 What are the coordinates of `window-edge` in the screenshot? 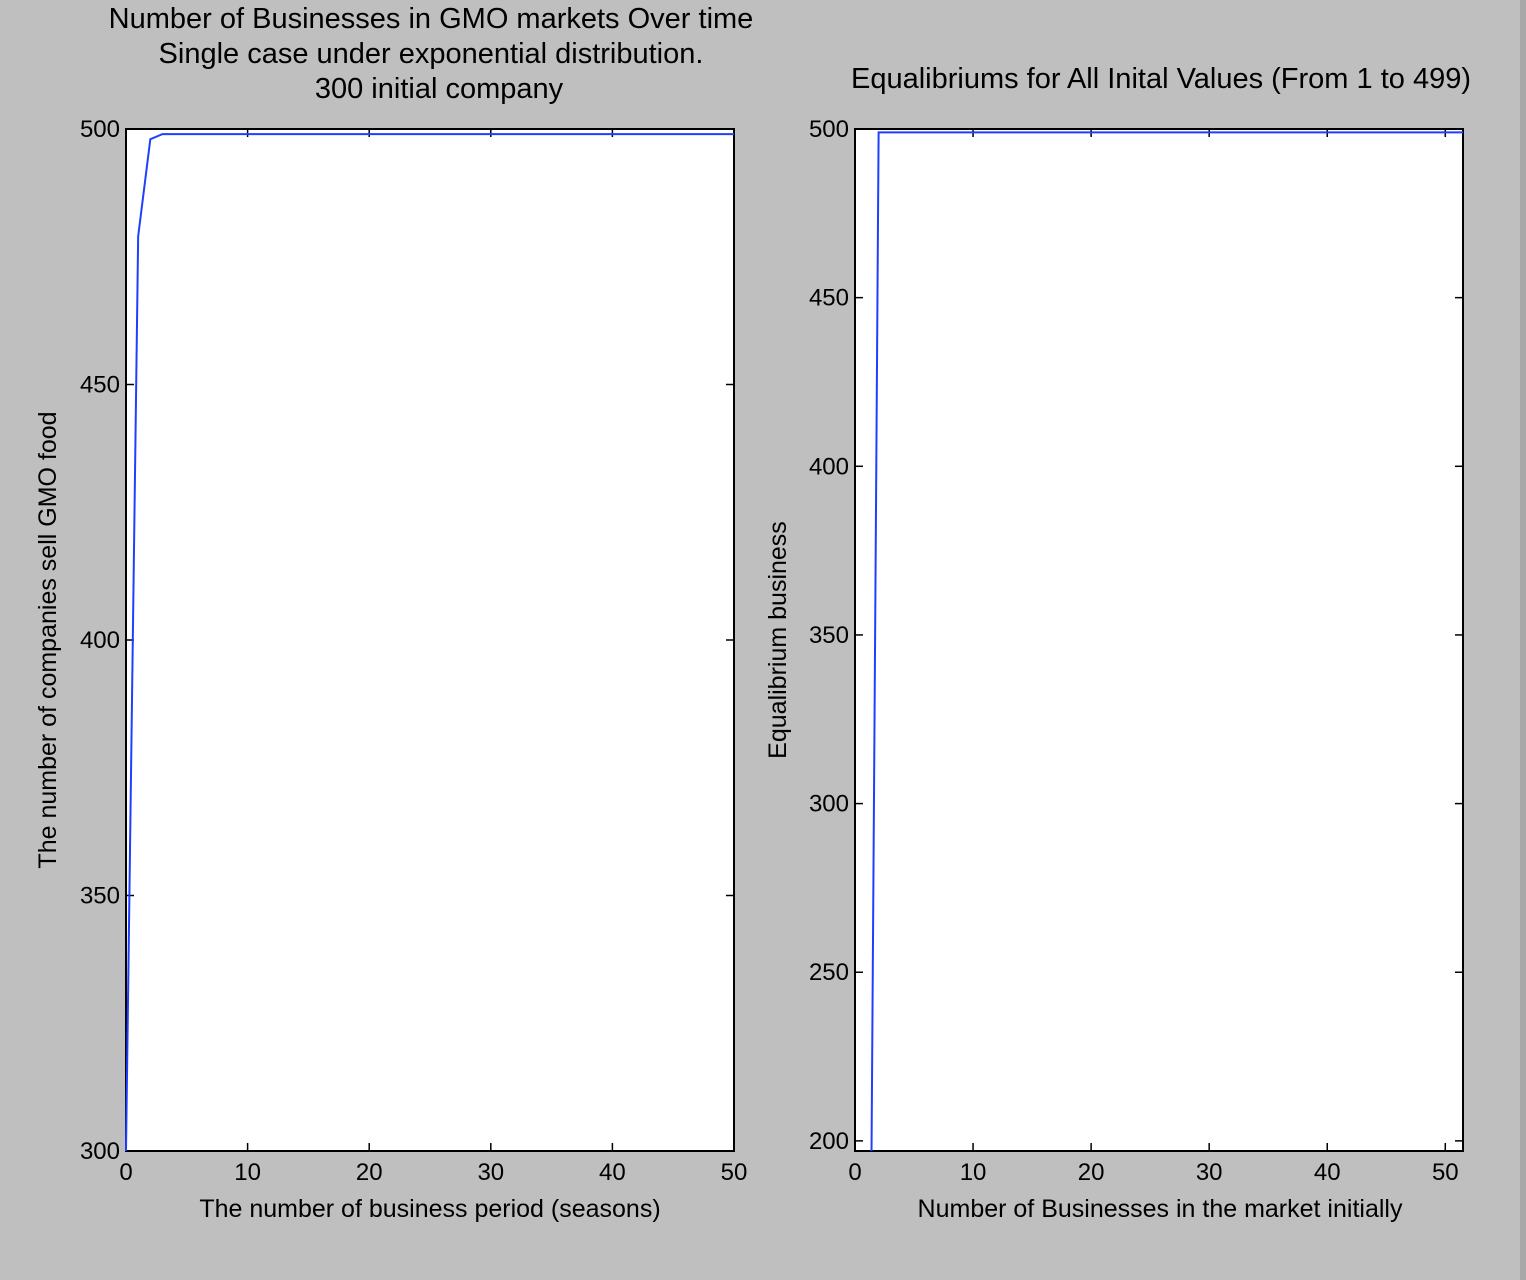 It's located at (1523, 640).